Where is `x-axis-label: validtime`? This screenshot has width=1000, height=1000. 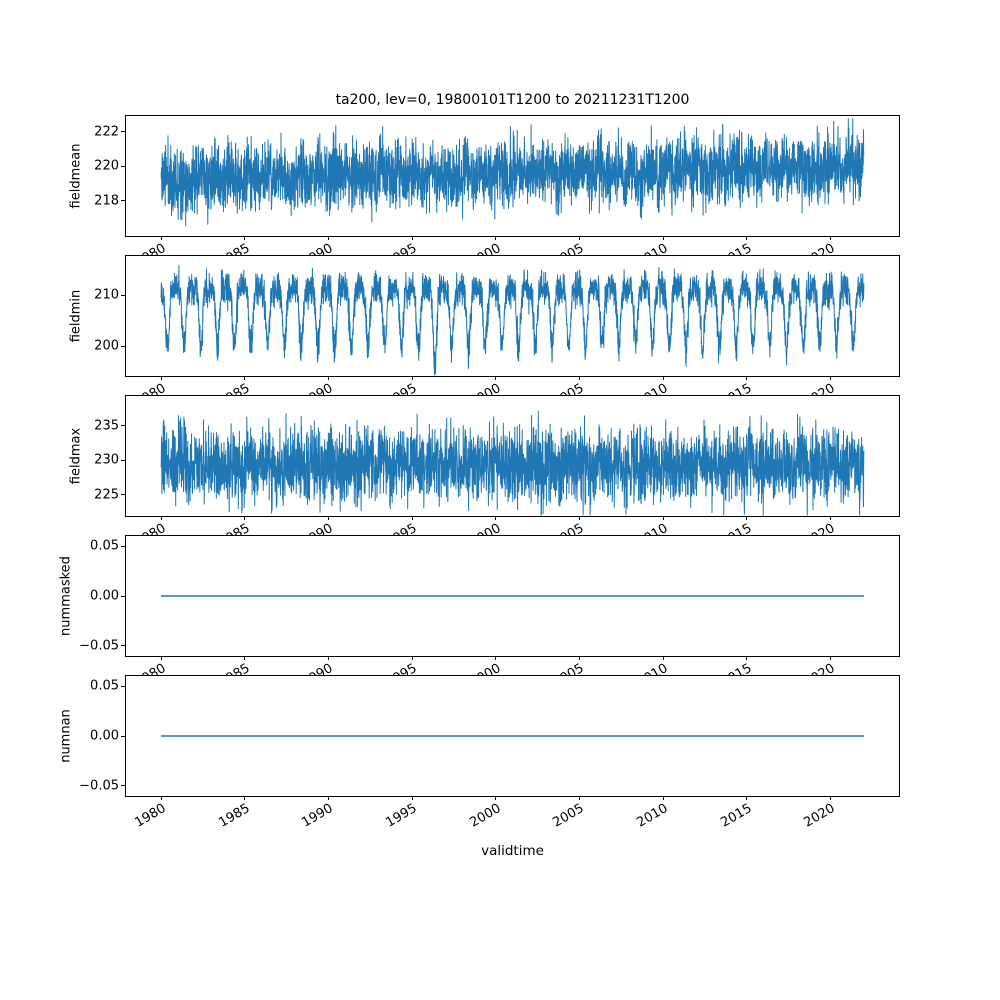 x-axis-label: validtime is located at coordinates (512, 851).